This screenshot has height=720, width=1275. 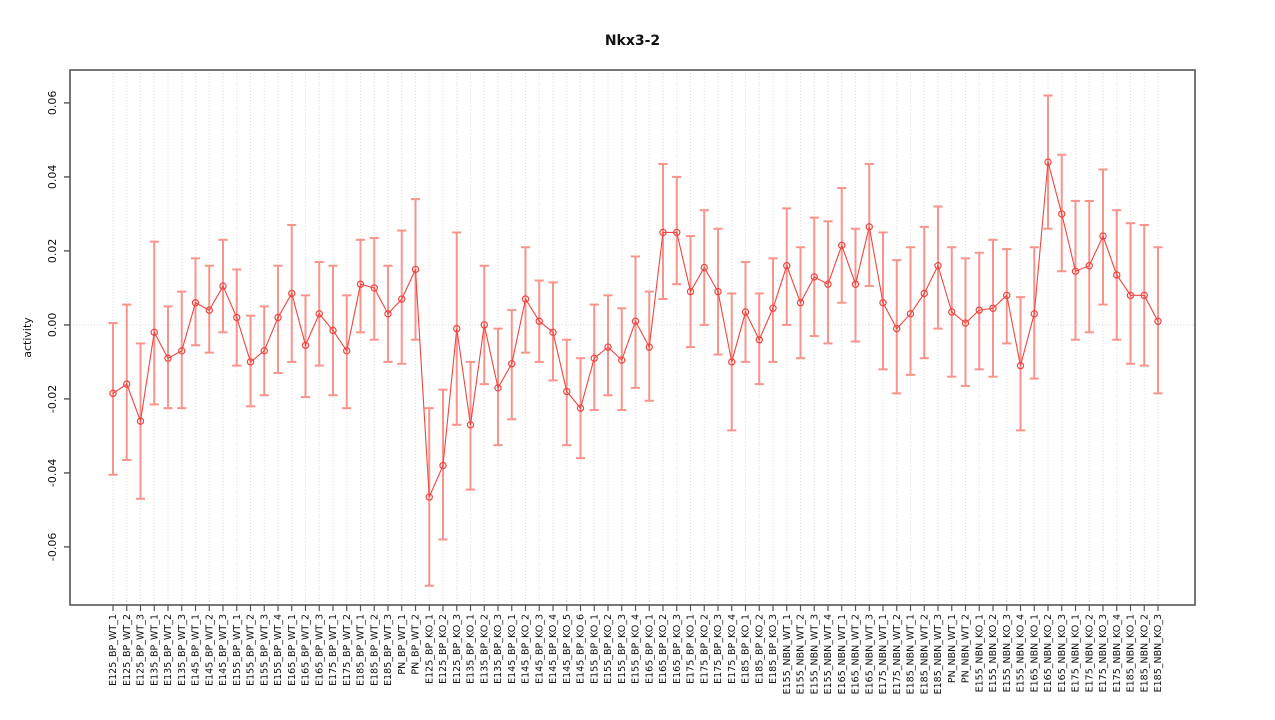 What do you see at coordinates (622, 649) in the screenshot?
I see `x-tick-label: E155_BP_KO_3` at bounding box center [622, 649].